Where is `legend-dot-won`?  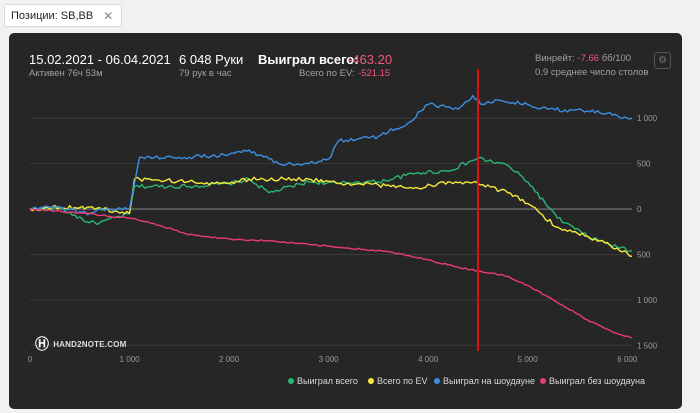
legend-dot-won is located at coordinates (291, 381).